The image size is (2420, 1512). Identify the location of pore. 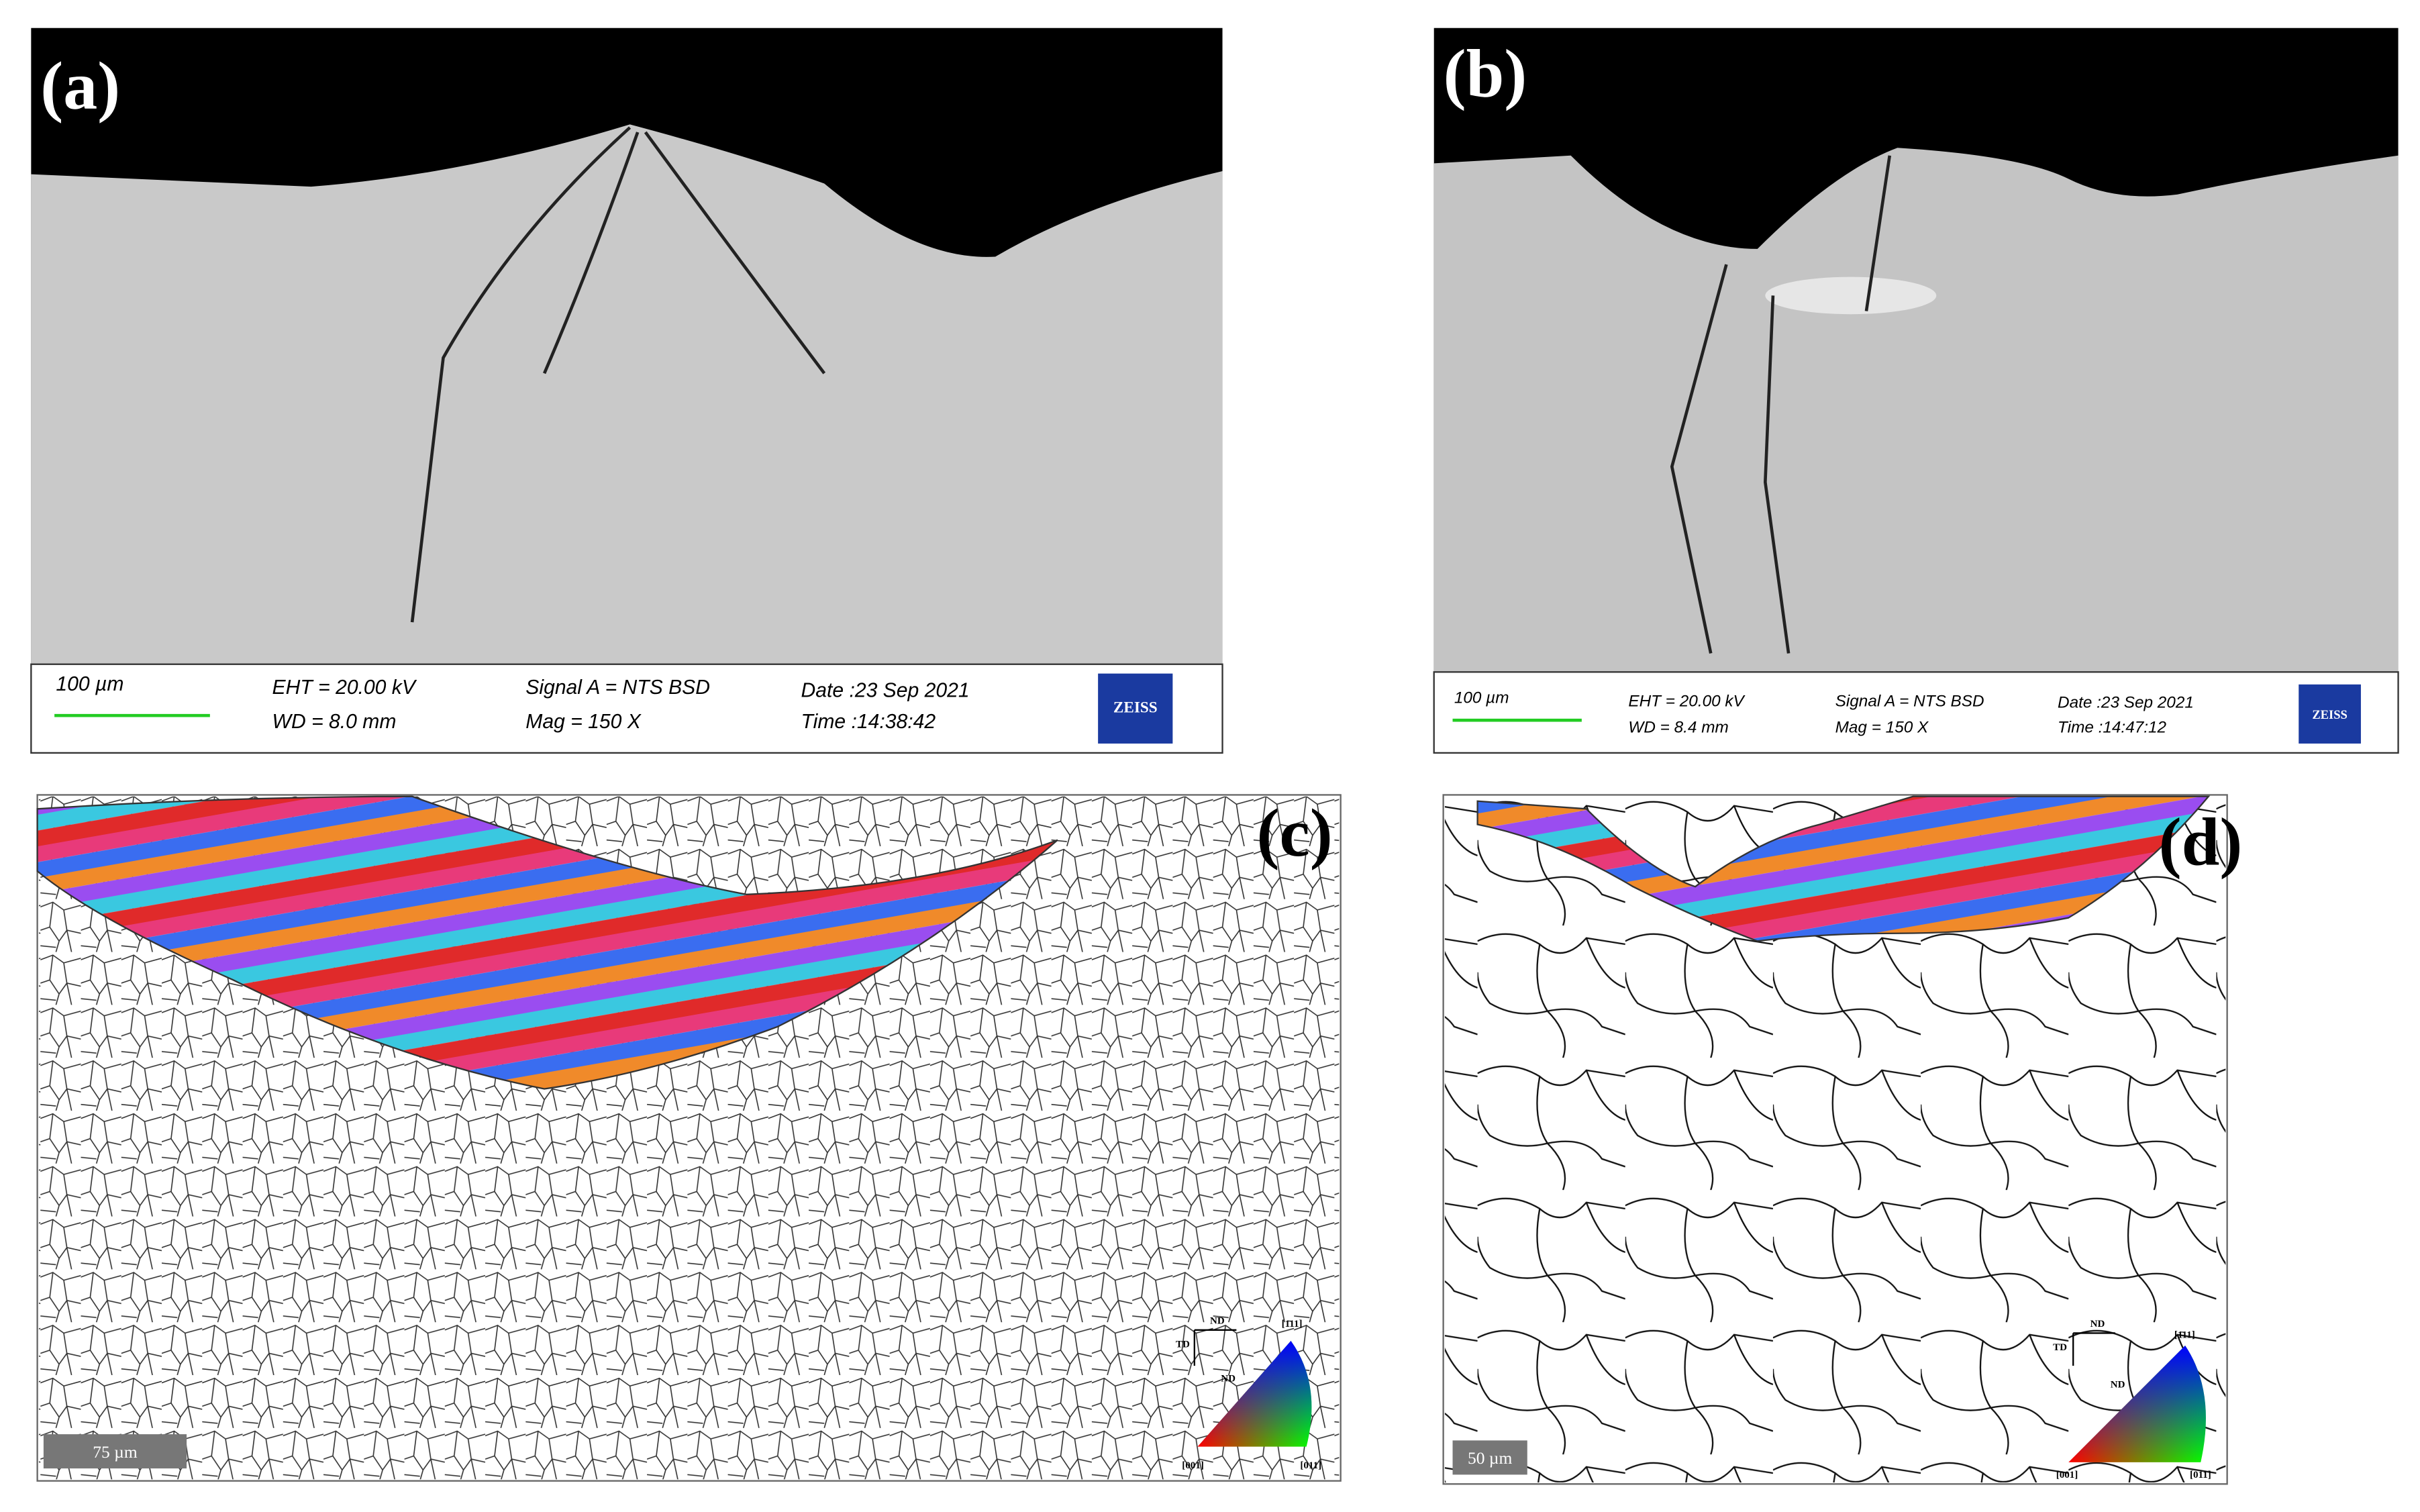
(1851, 295).